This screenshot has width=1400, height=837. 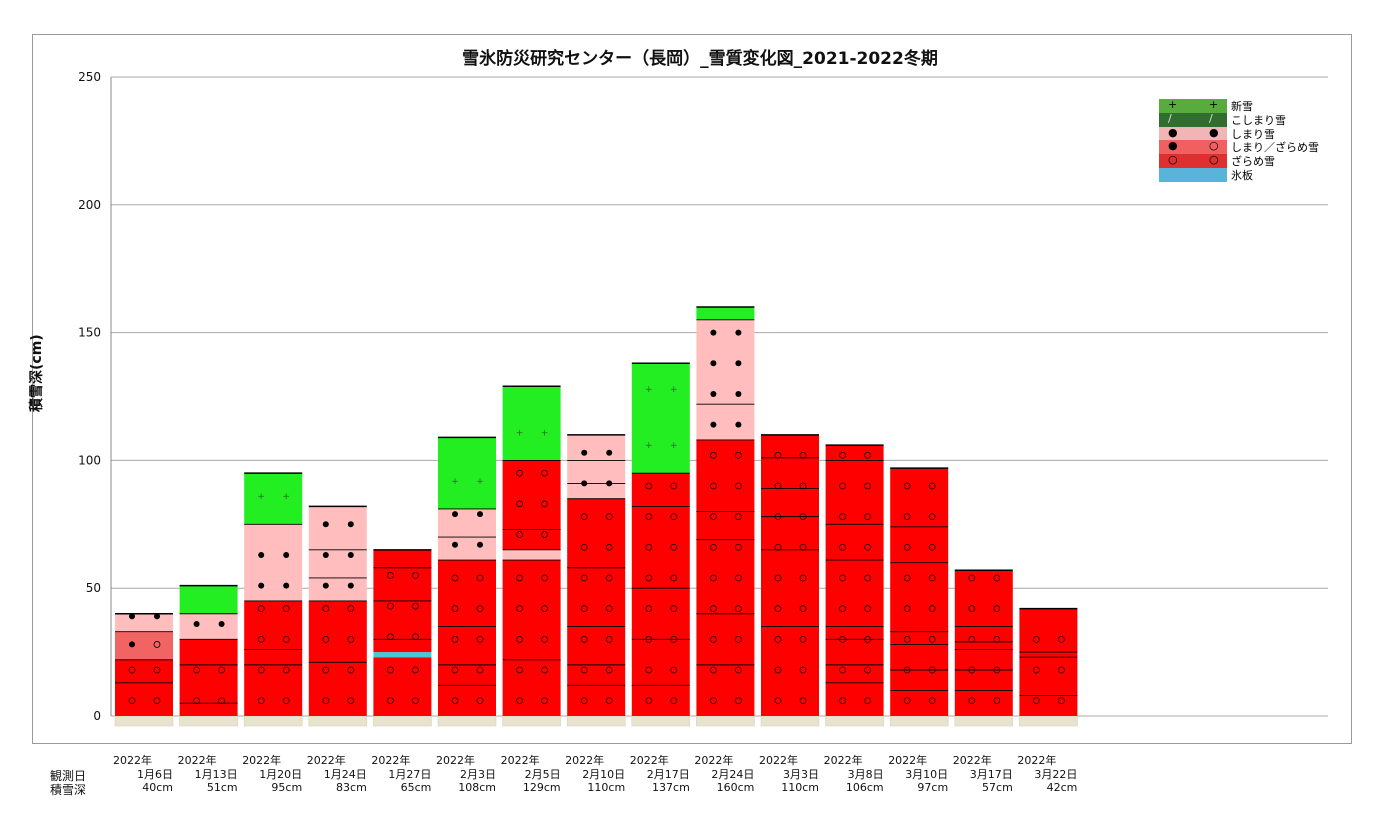 What do you see at coordinates (157, 787) in the screenshot?
I see `category-depth: 40cm` at bounding box center [157, 787].